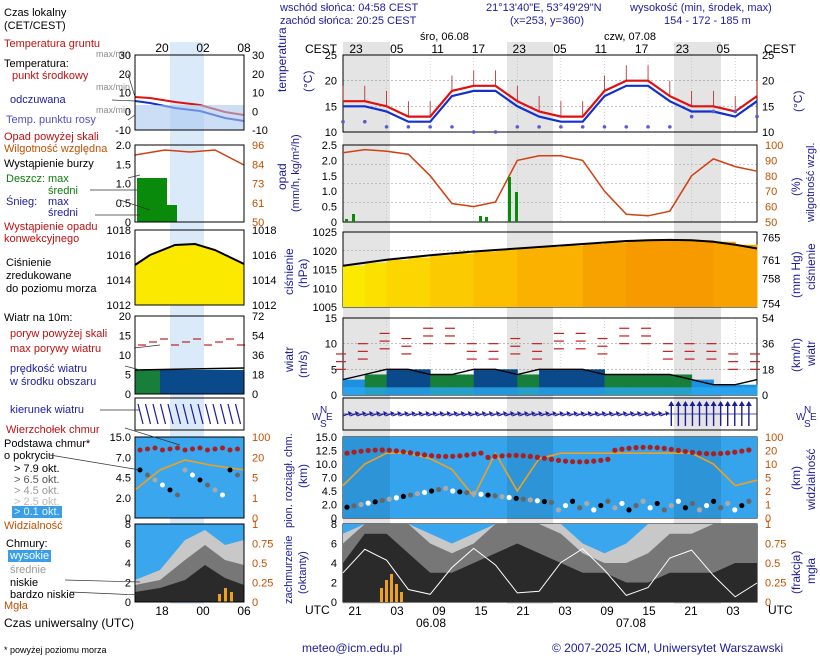 The image size is (820, 660). I want to click on humidity-tick: 70, so click(771, 192).